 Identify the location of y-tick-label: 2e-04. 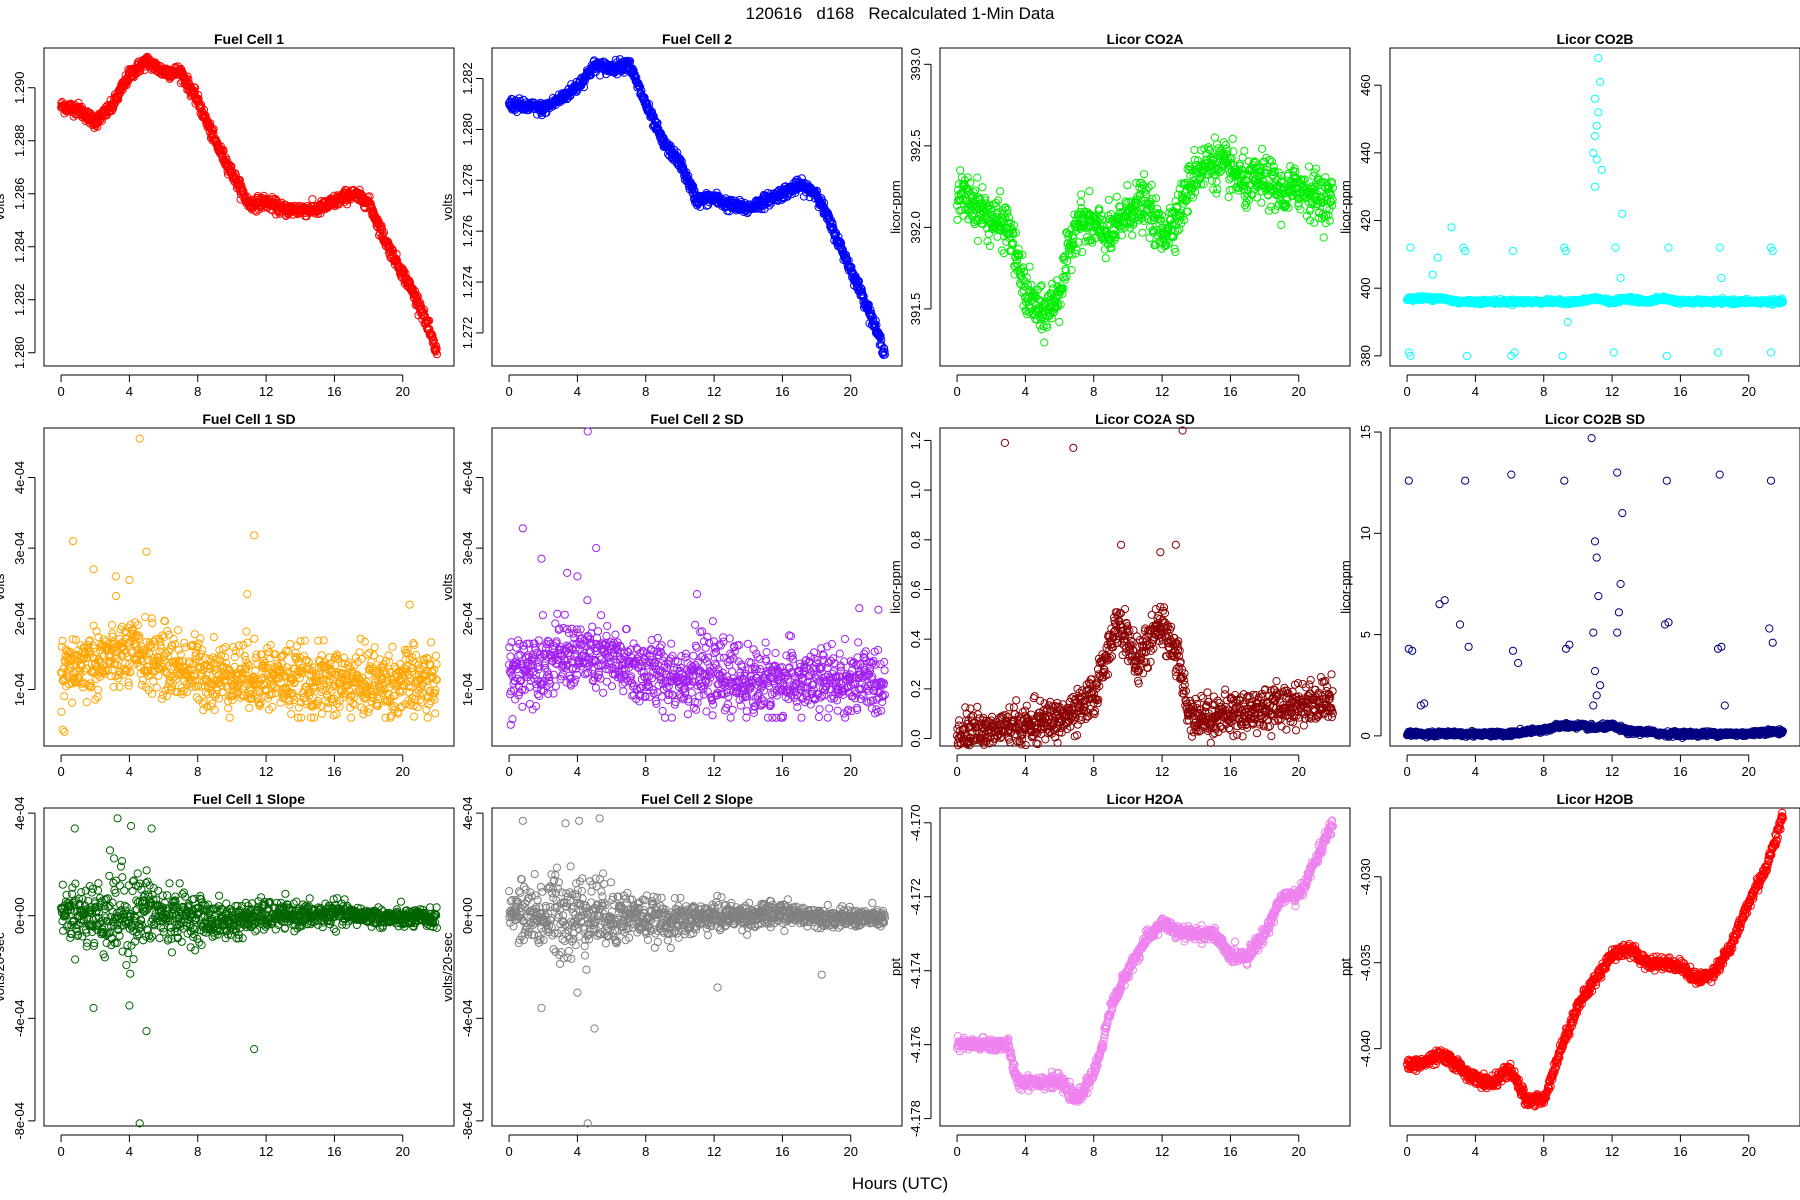
(19, 618).